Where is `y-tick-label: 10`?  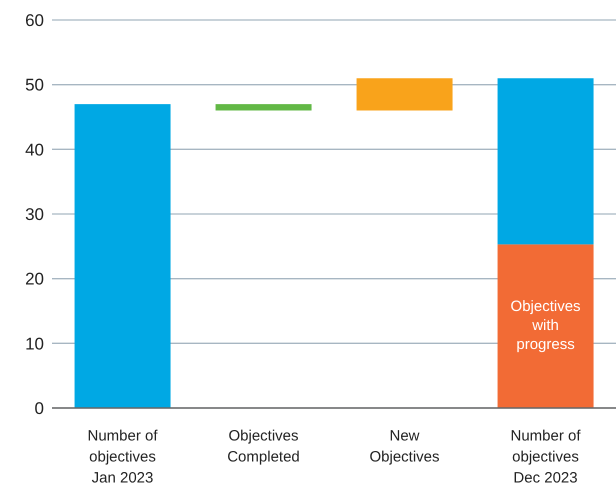 y-tick-label: 10 is located at coordinates (34, 344).